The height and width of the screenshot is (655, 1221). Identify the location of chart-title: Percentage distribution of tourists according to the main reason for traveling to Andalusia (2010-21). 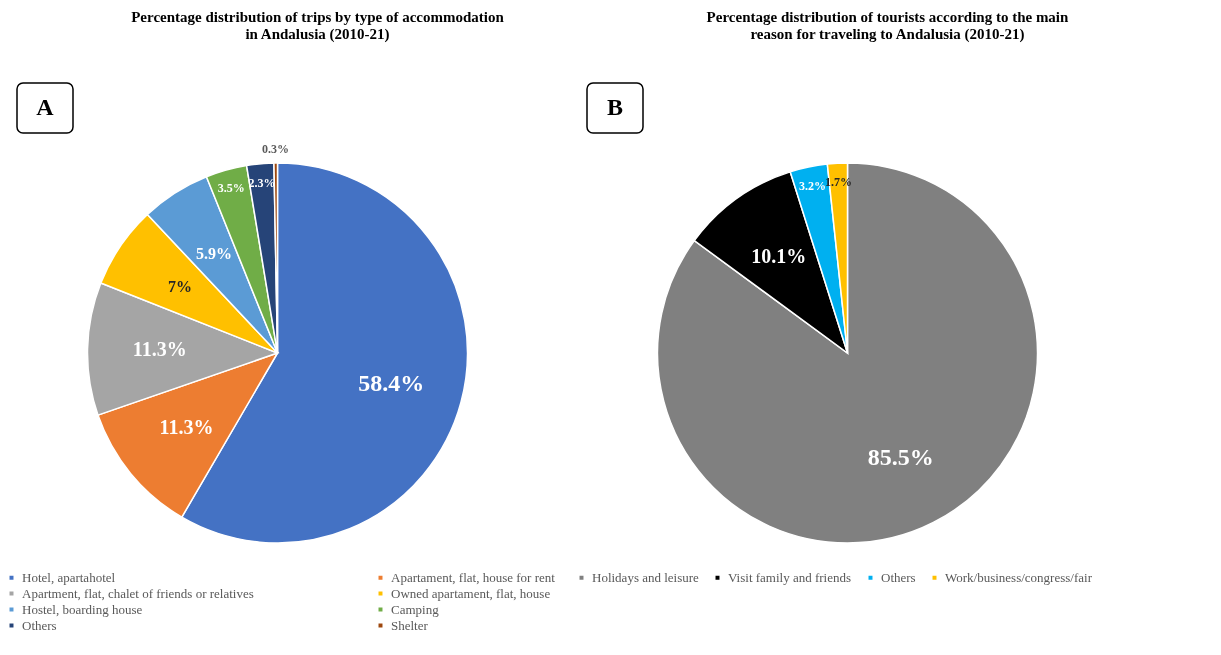
(888, 26).